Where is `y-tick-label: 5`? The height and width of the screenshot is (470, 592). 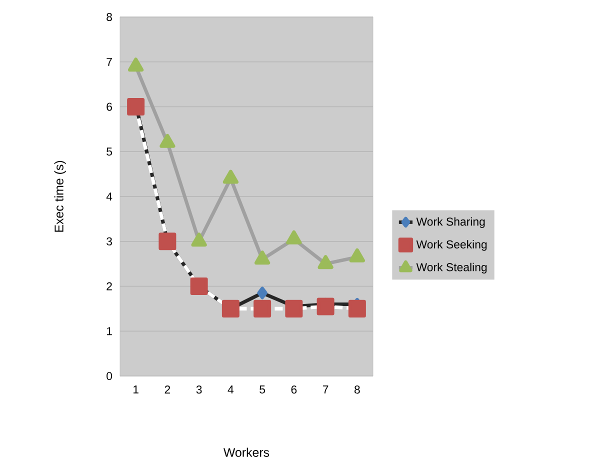
y-tick-label: 5 is located at coordinates (109, 152).